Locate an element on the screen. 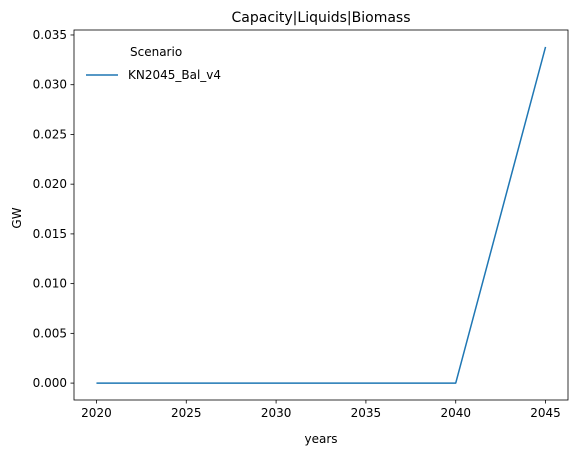  x-tick-label: 2025 is located at coordinates (186, 413).